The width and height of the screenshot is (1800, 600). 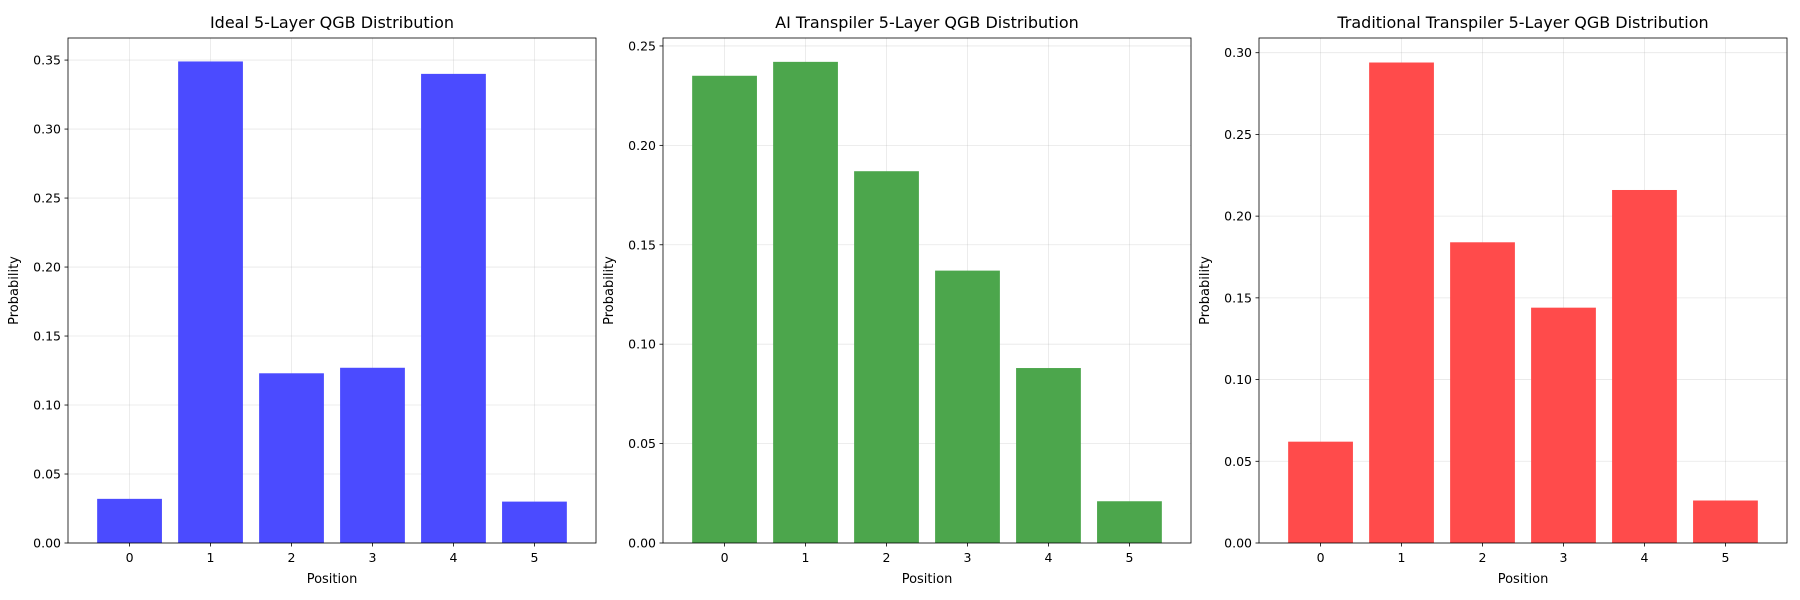 I want to click on y-tick-label: 0.35, so click(x=47, y=60).